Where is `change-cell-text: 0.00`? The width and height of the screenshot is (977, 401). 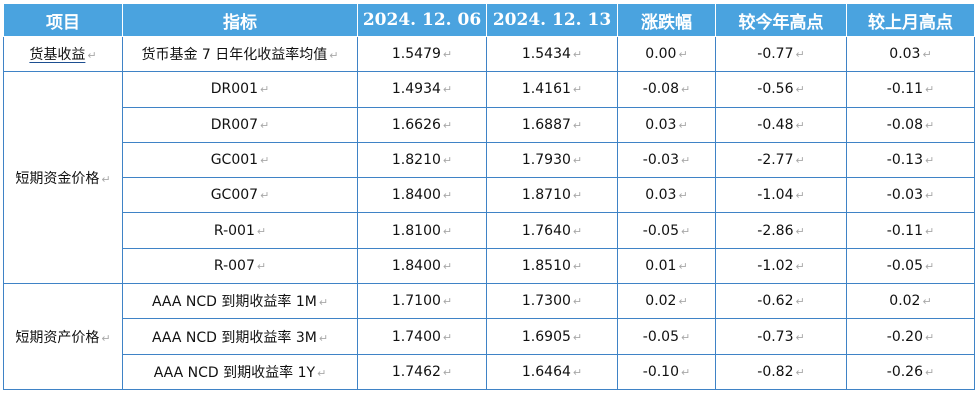 change-cell-text: 0.00 is located at coordinates (661, 54).